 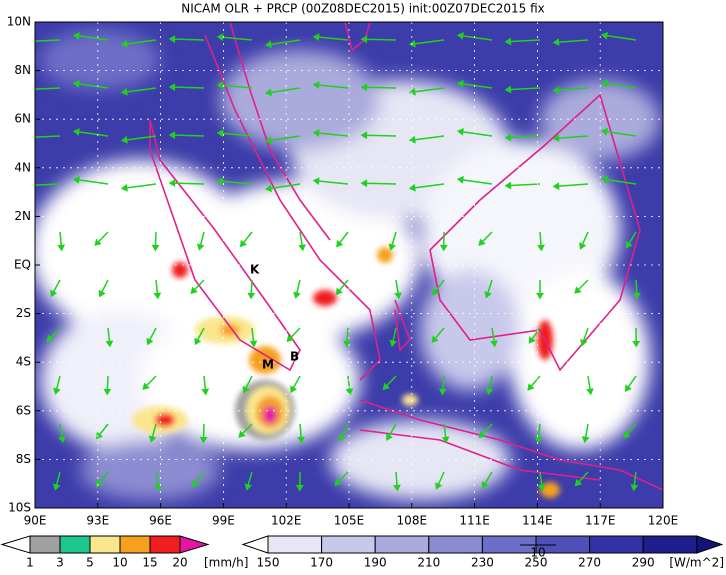 I want to click on colorbar-label: 170, so click(x=321, y=563).